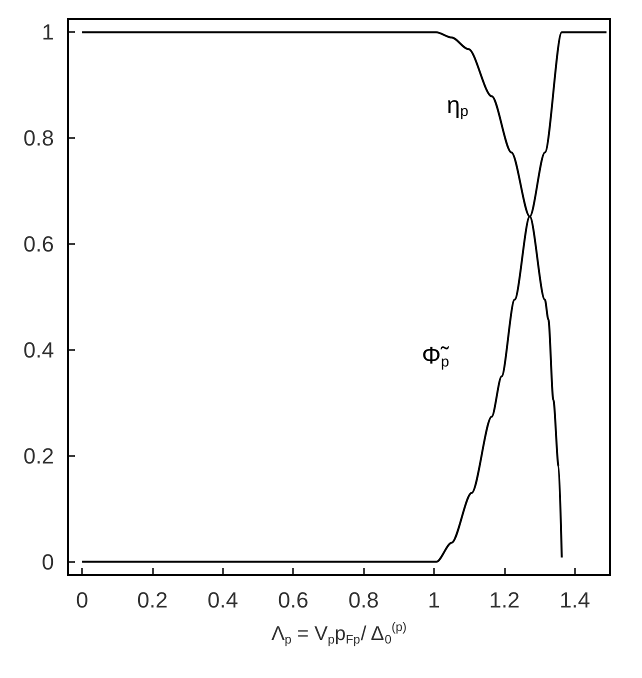 This screenshot has width=642, height=678. What do you see at coordinates (293, 600) in the screenshot?
I see `x-tick-label: 0.6` at bounding box center [293, 600].